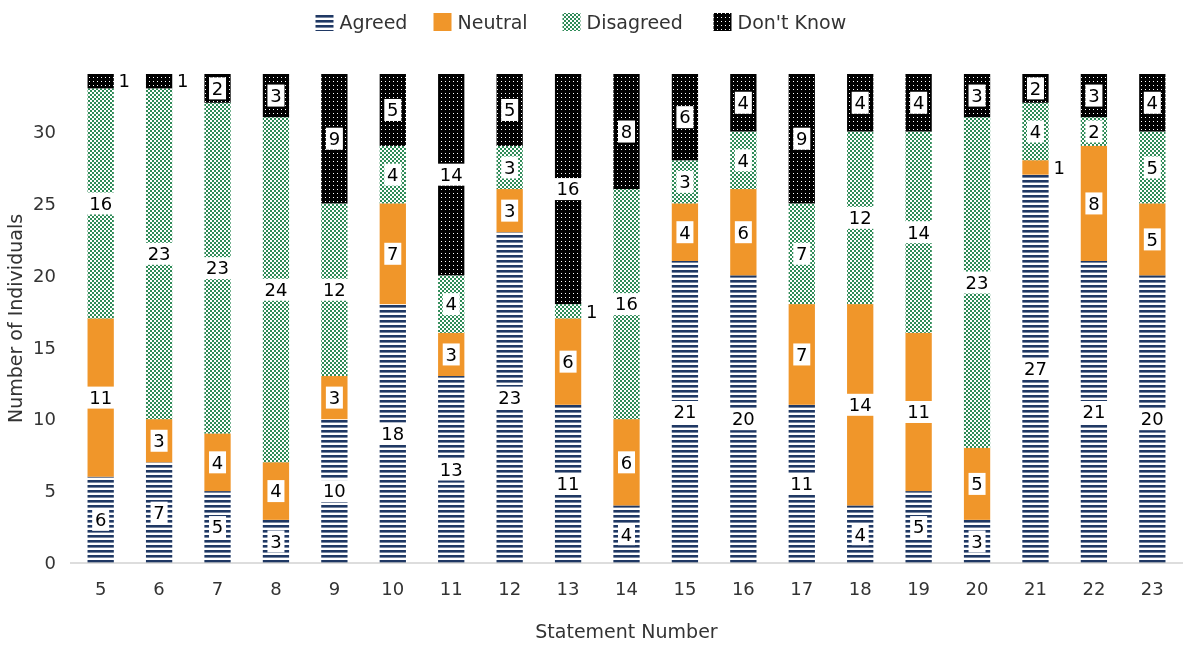 Image resolution: width=1191 pixels, height=650 pixels. I want to click on x-tick-label: 8, so click(276, 588).